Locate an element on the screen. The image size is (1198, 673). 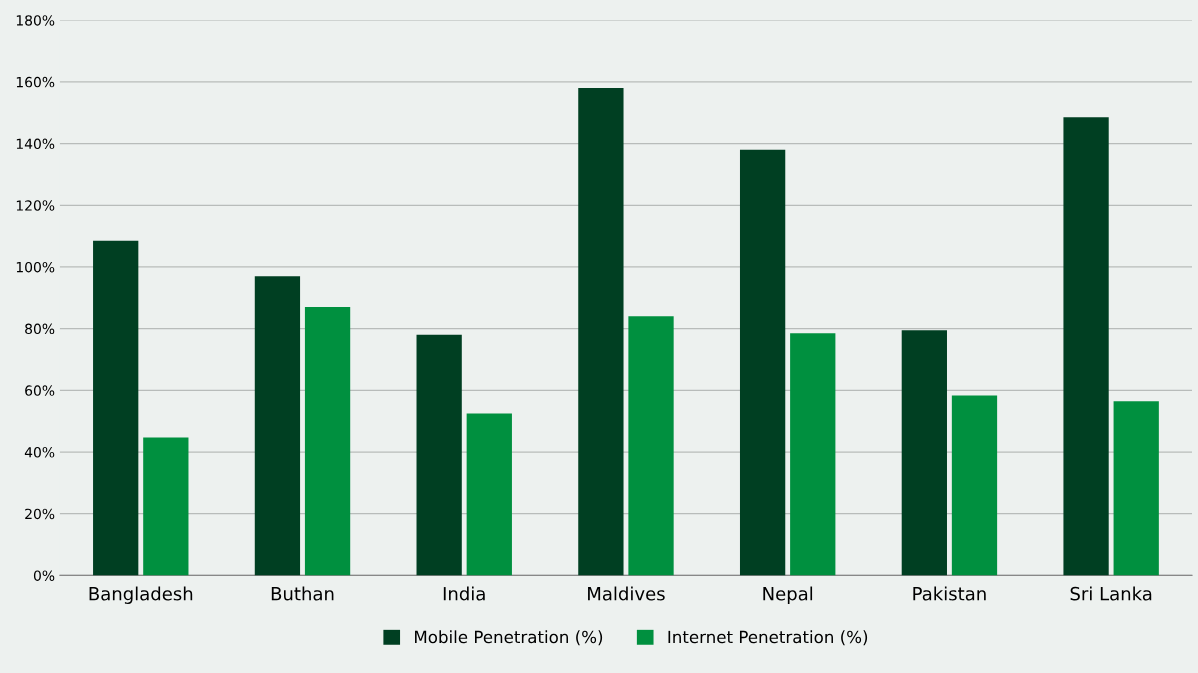
y-tick-label: 140% is located at coordinates (35, 144).